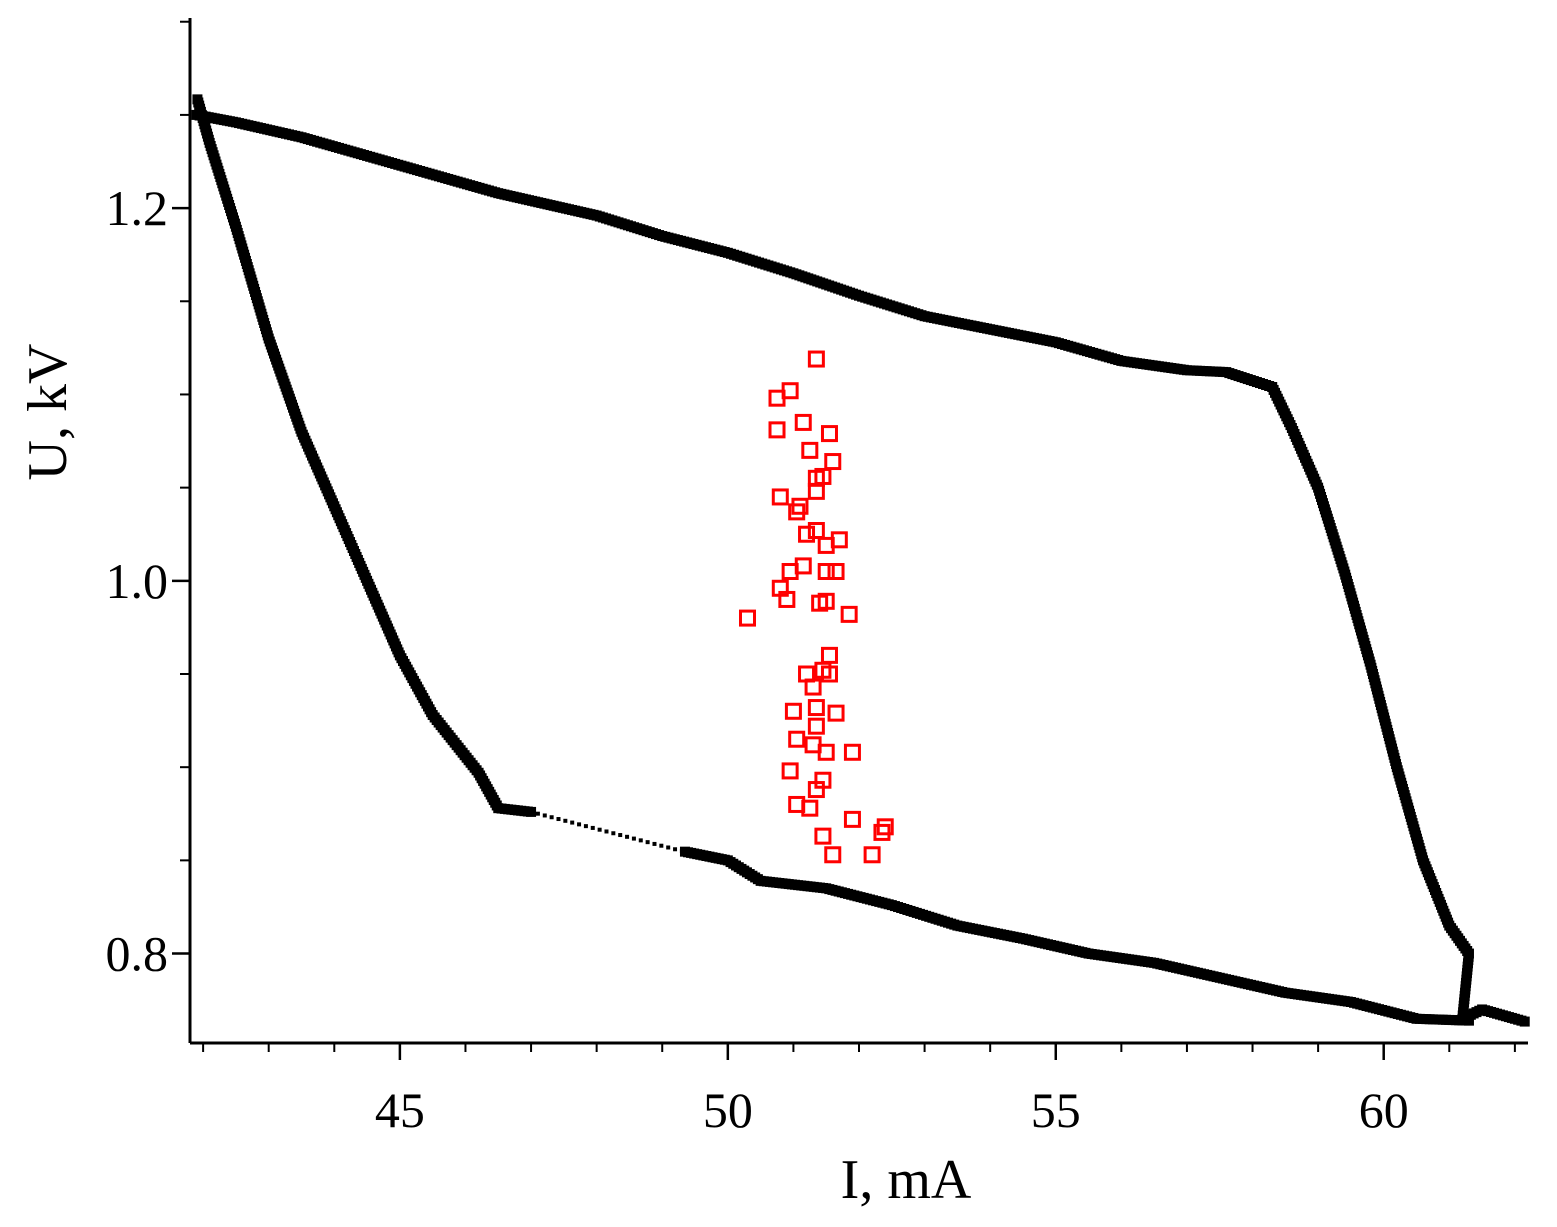 The height and width of the screenshot is (1227, 1557). What do you see at coordinates (816, 607) in the screenshot?
I see `red-points-series` at bounding box center [816, 607].